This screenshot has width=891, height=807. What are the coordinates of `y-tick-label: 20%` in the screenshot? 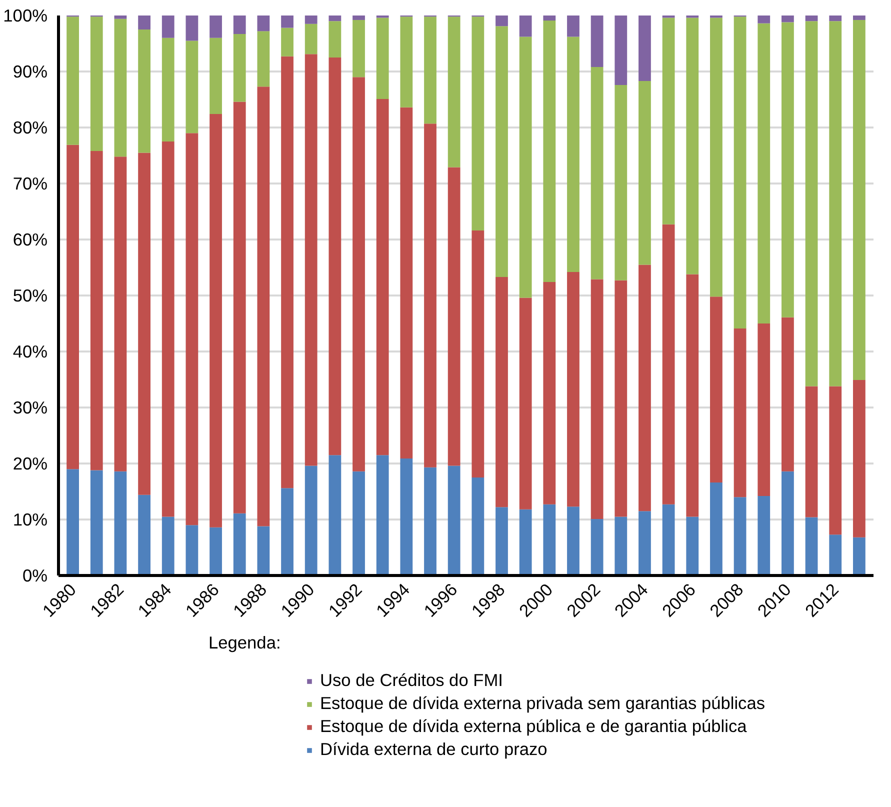 It's located at (30, 464).